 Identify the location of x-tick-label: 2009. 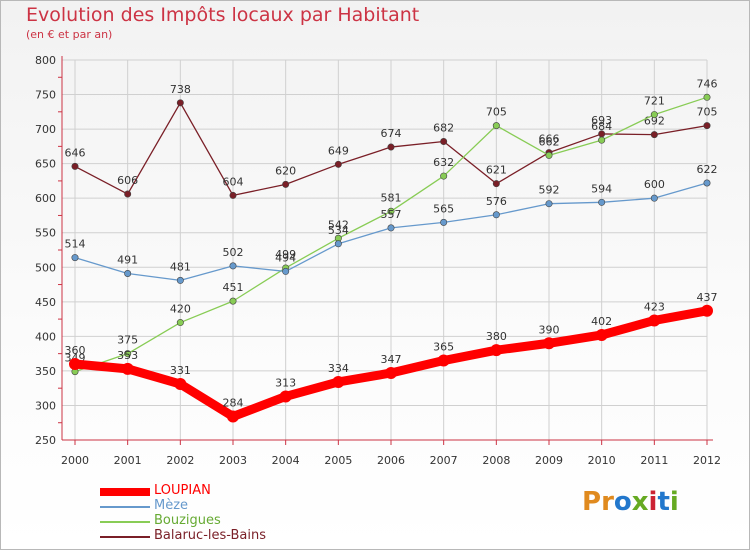
(549, 460).